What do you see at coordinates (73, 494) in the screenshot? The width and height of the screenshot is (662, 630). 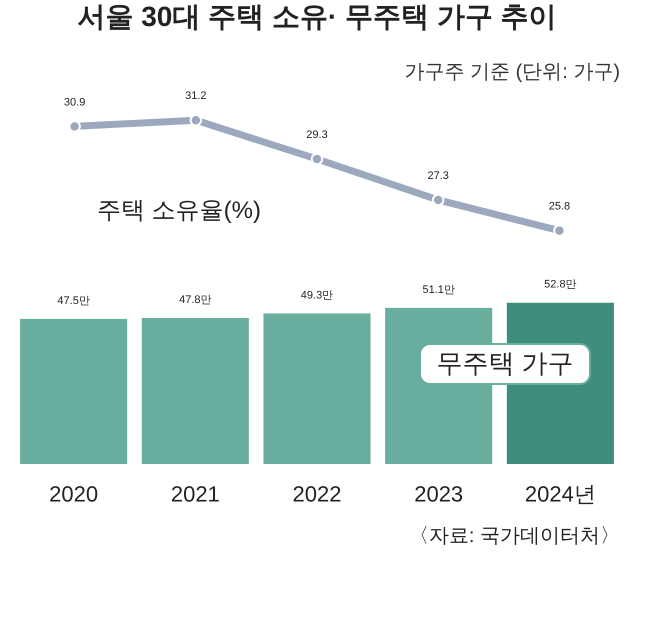 I see `x-tick-label: 2020` at bounding box center [73, 494].